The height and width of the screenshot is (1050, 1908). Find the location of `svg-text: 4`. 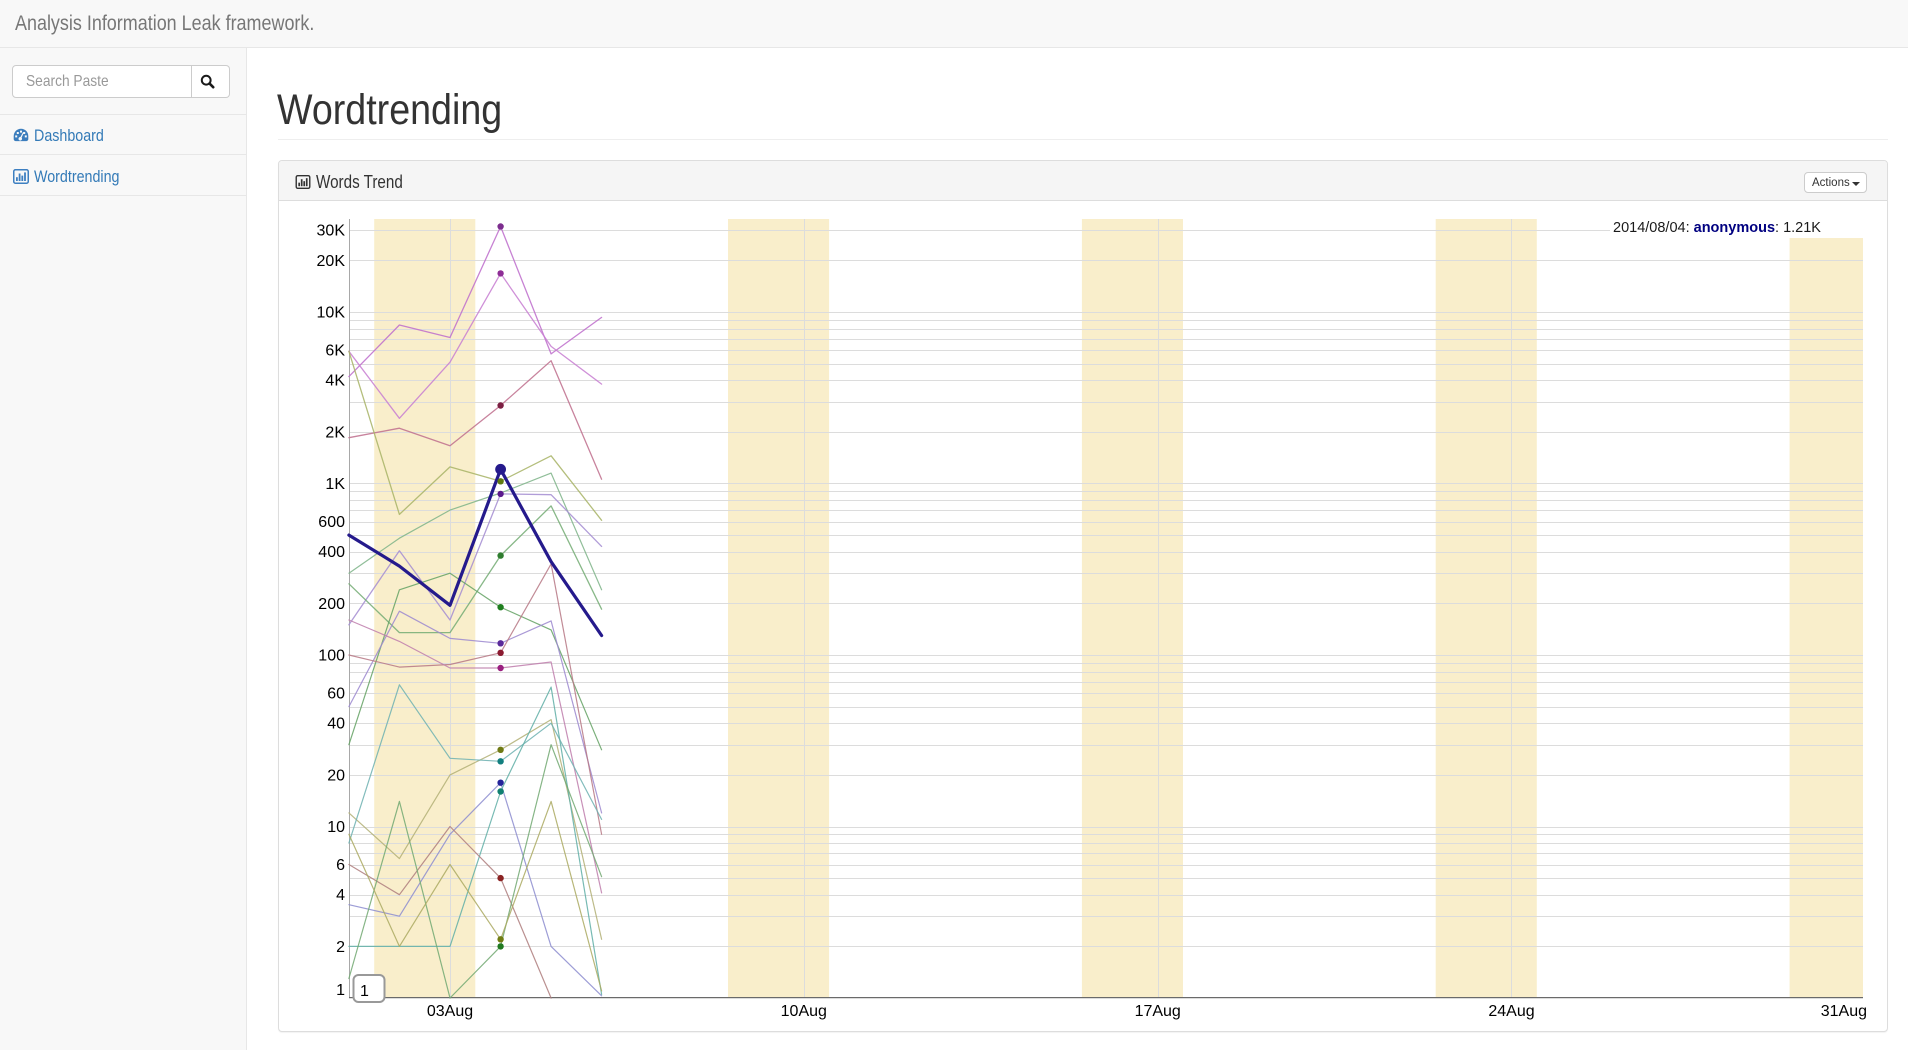

svg-text: 4 is located at coordinates (340, 895).